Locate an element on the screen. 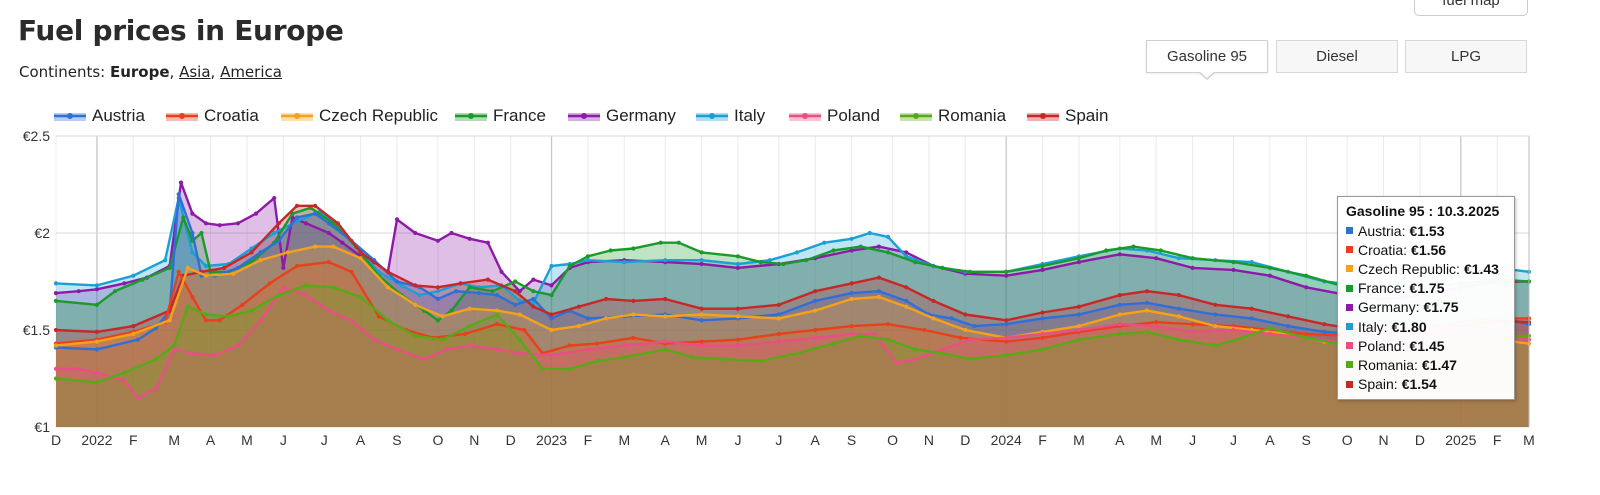 The height and width of the screenshot is (495, 1600). legend-item-czech-republic: Czech Republic is located at coordinates (360, 115).